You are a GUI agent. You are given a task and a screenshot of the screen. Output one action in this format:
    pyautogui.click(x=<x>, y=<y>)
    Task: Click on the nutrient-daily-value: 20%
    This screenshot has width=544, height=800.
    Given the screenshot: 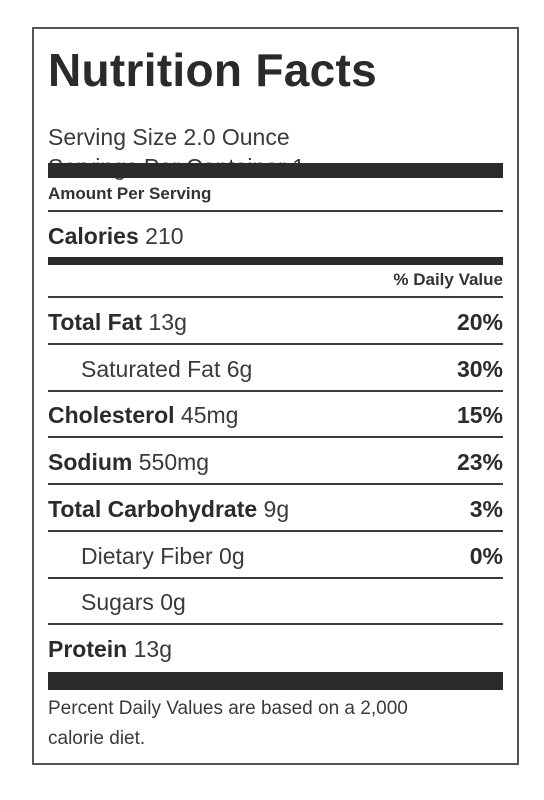 What is the action you would take?
    pyautogui.click(x=479, y=322)
    